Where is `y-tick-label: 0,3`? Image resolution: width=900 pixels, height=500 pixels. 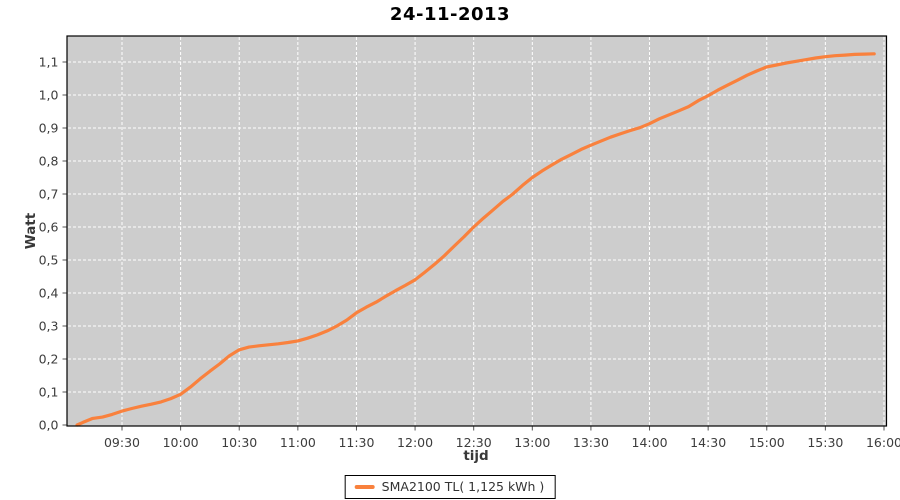
y-tick-label: 0,3 is located at coordinates (49, 325).